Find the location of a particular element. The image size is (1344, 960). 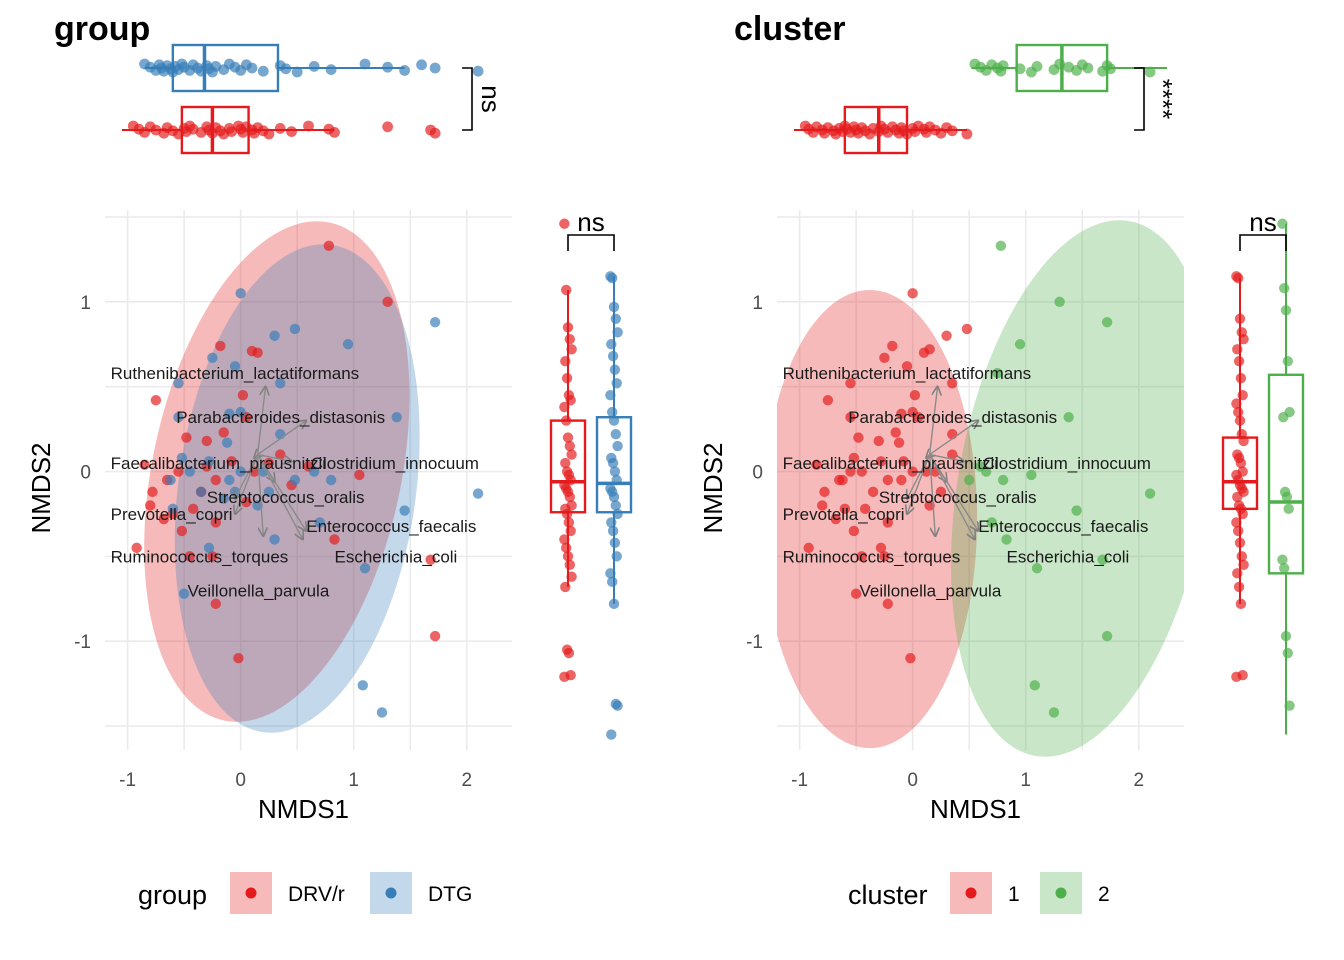

x-tick-label: 1 is located at coordinates (1025, 780).